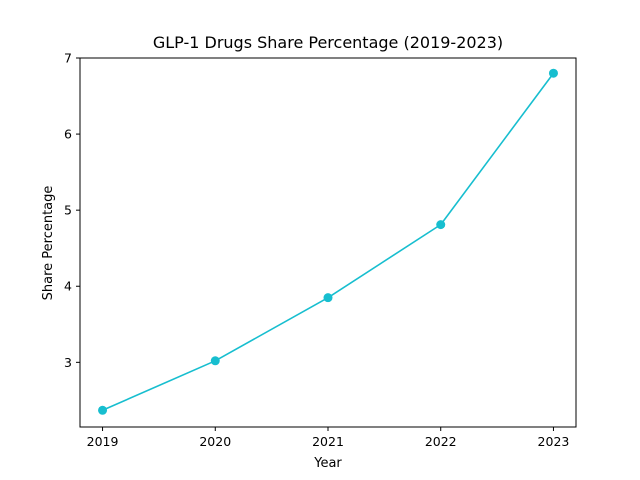  What do you see at coordinates (103, 441) in the screenshot?
I see `x-tick-label: 2019` at bounding box center [103, 441].